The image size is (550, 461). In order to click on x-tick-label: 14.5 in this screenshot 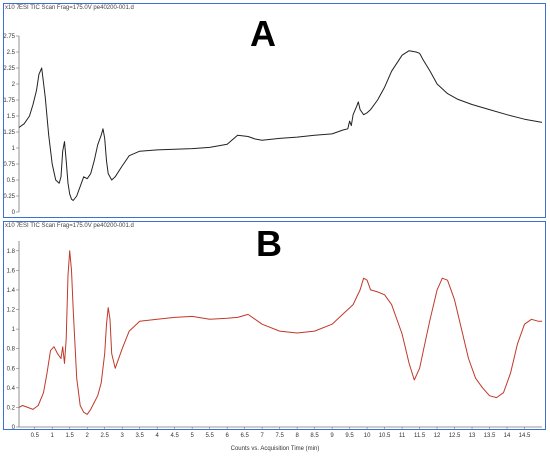, I will do `click(525, 436)`.